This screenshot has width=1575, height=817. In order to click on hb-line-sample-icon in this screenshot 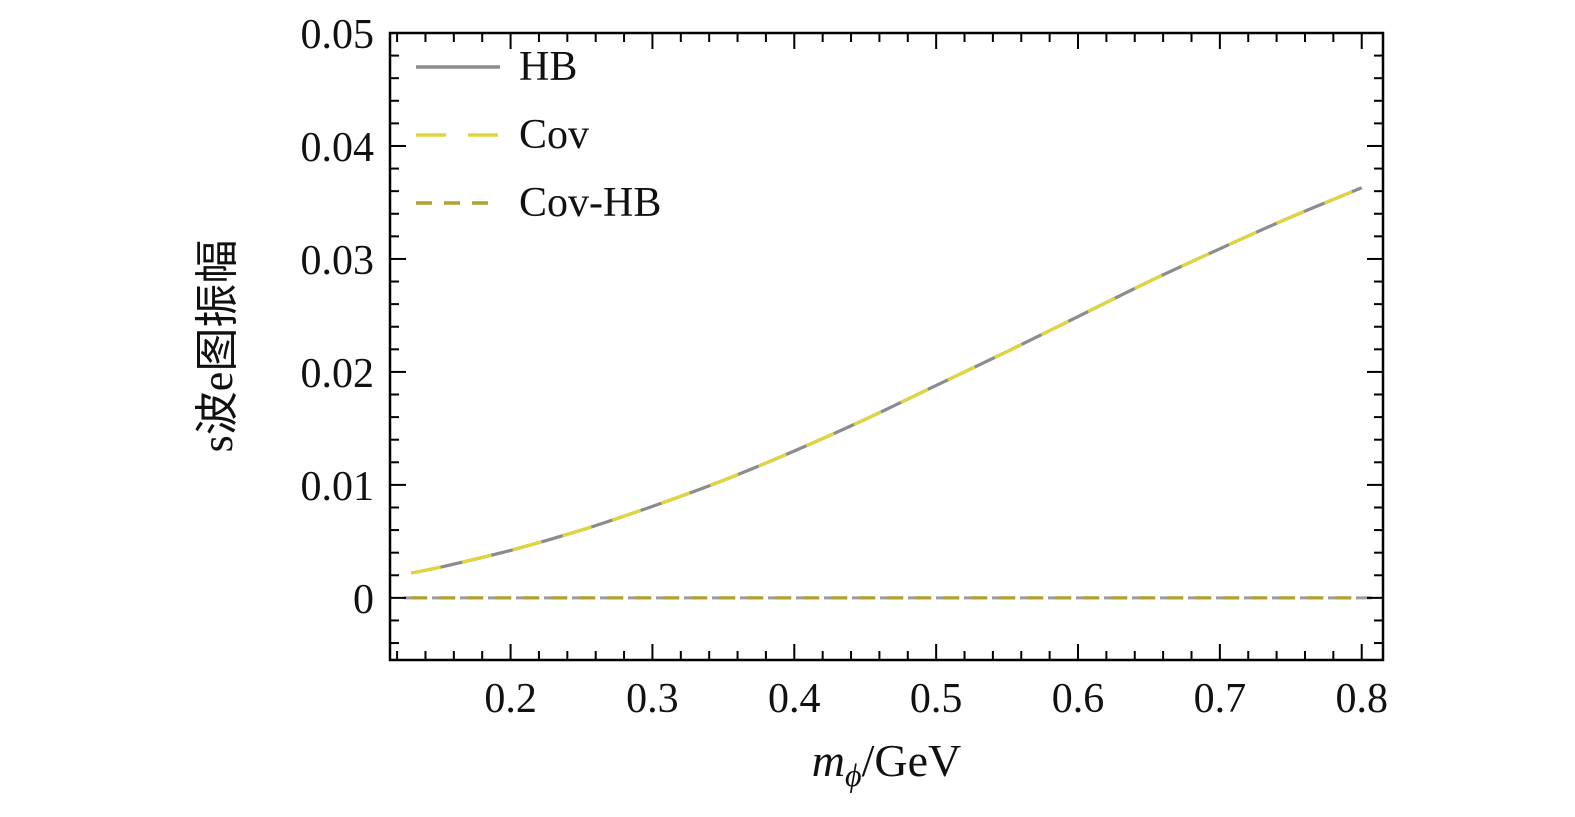, I will do `click(458, 66)`.